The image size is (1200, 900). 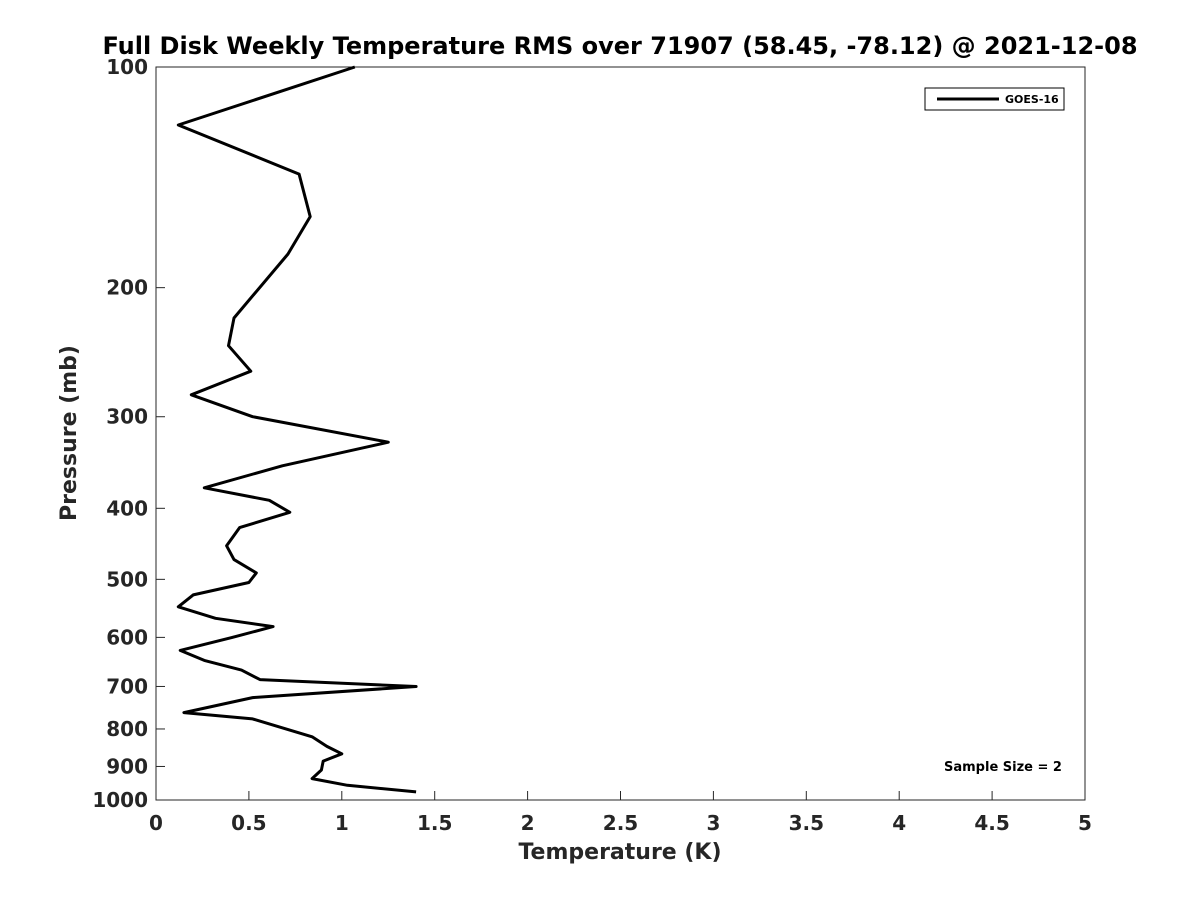 What do you see at coordinates (156, 823) in the screenshot?
I see `x-tick-label: 0` at bounding box center [156, 823].